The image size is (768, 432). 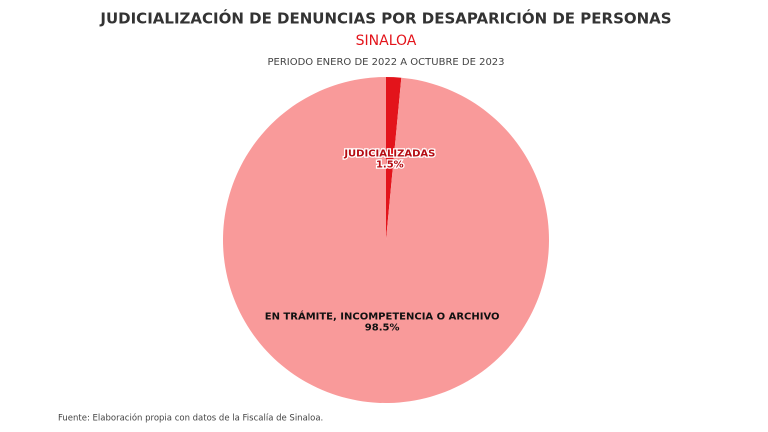 I want to click on pie-slice, so click(x=394, y=158).